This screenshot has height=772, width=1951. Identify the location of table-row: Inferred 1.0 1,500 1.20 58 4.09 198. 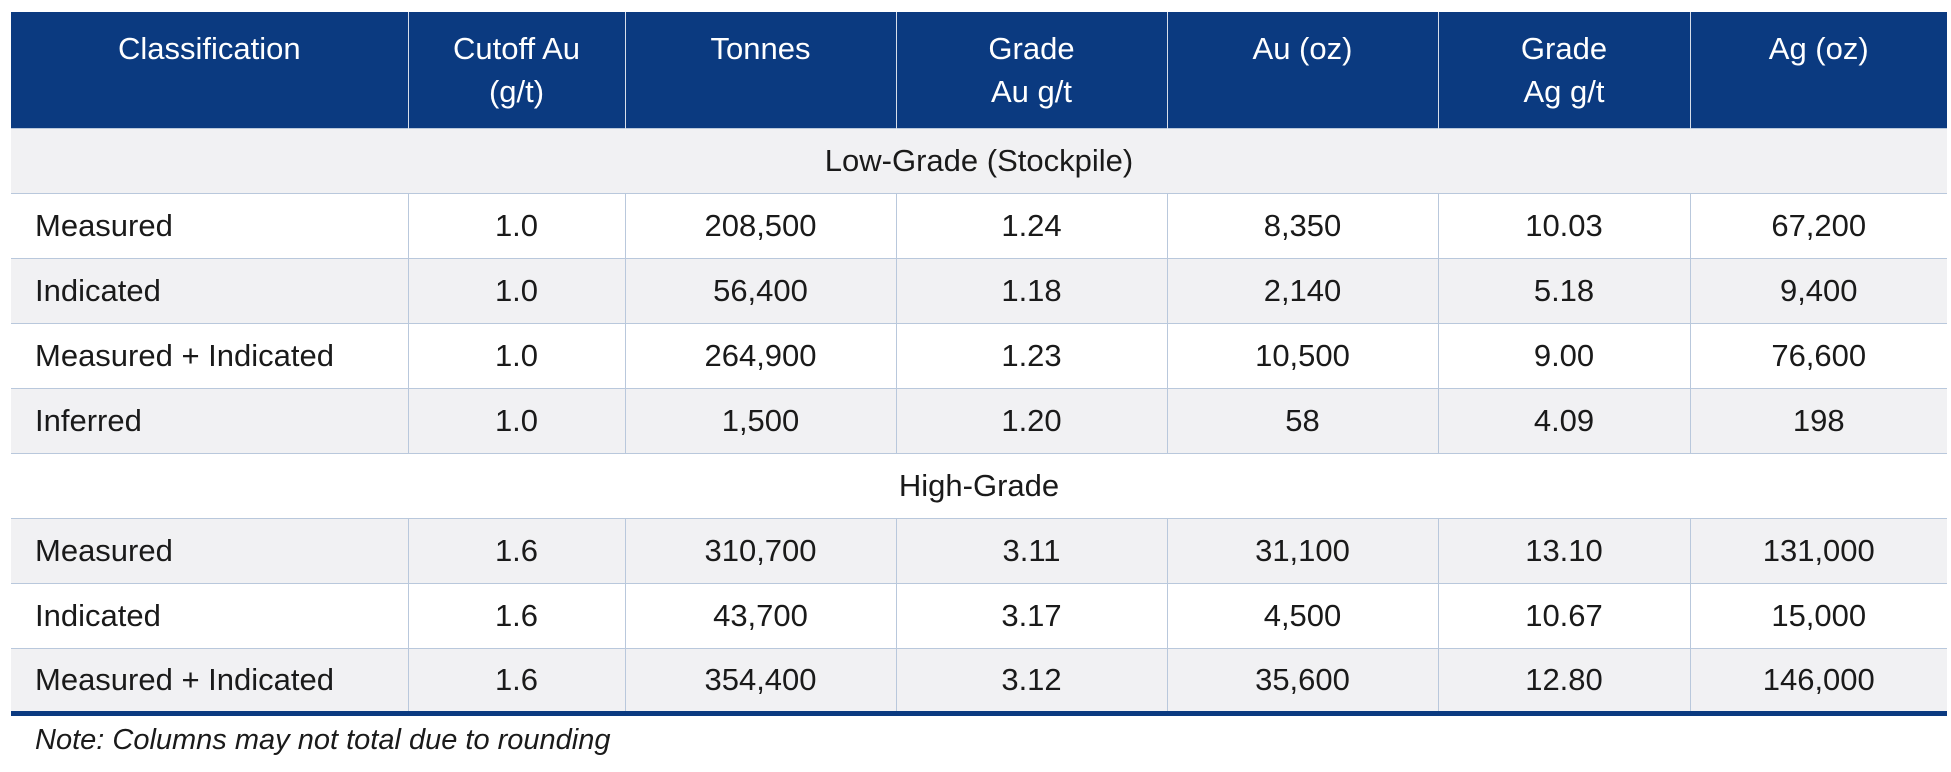
(979, 420).